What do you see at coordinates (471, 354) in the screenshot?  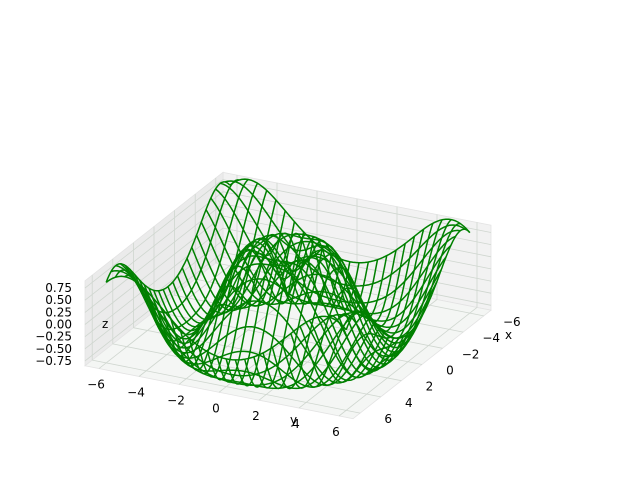 I see `x-tick-label: −2` at bounding box center [471, 354].